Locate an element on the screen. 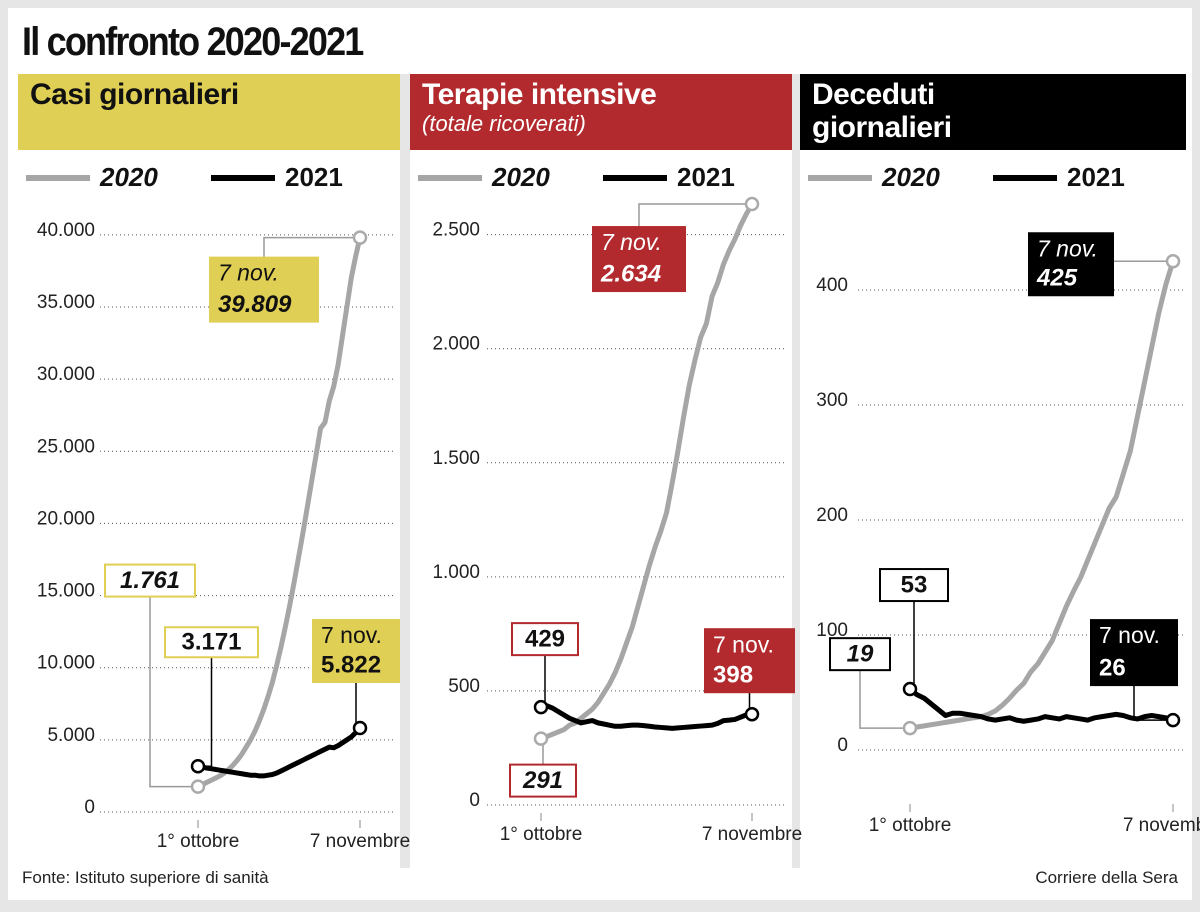 Image resolution: width=1200 pixels, height=912 pixels. data-label: 291 is located at coordinates (542, 780).